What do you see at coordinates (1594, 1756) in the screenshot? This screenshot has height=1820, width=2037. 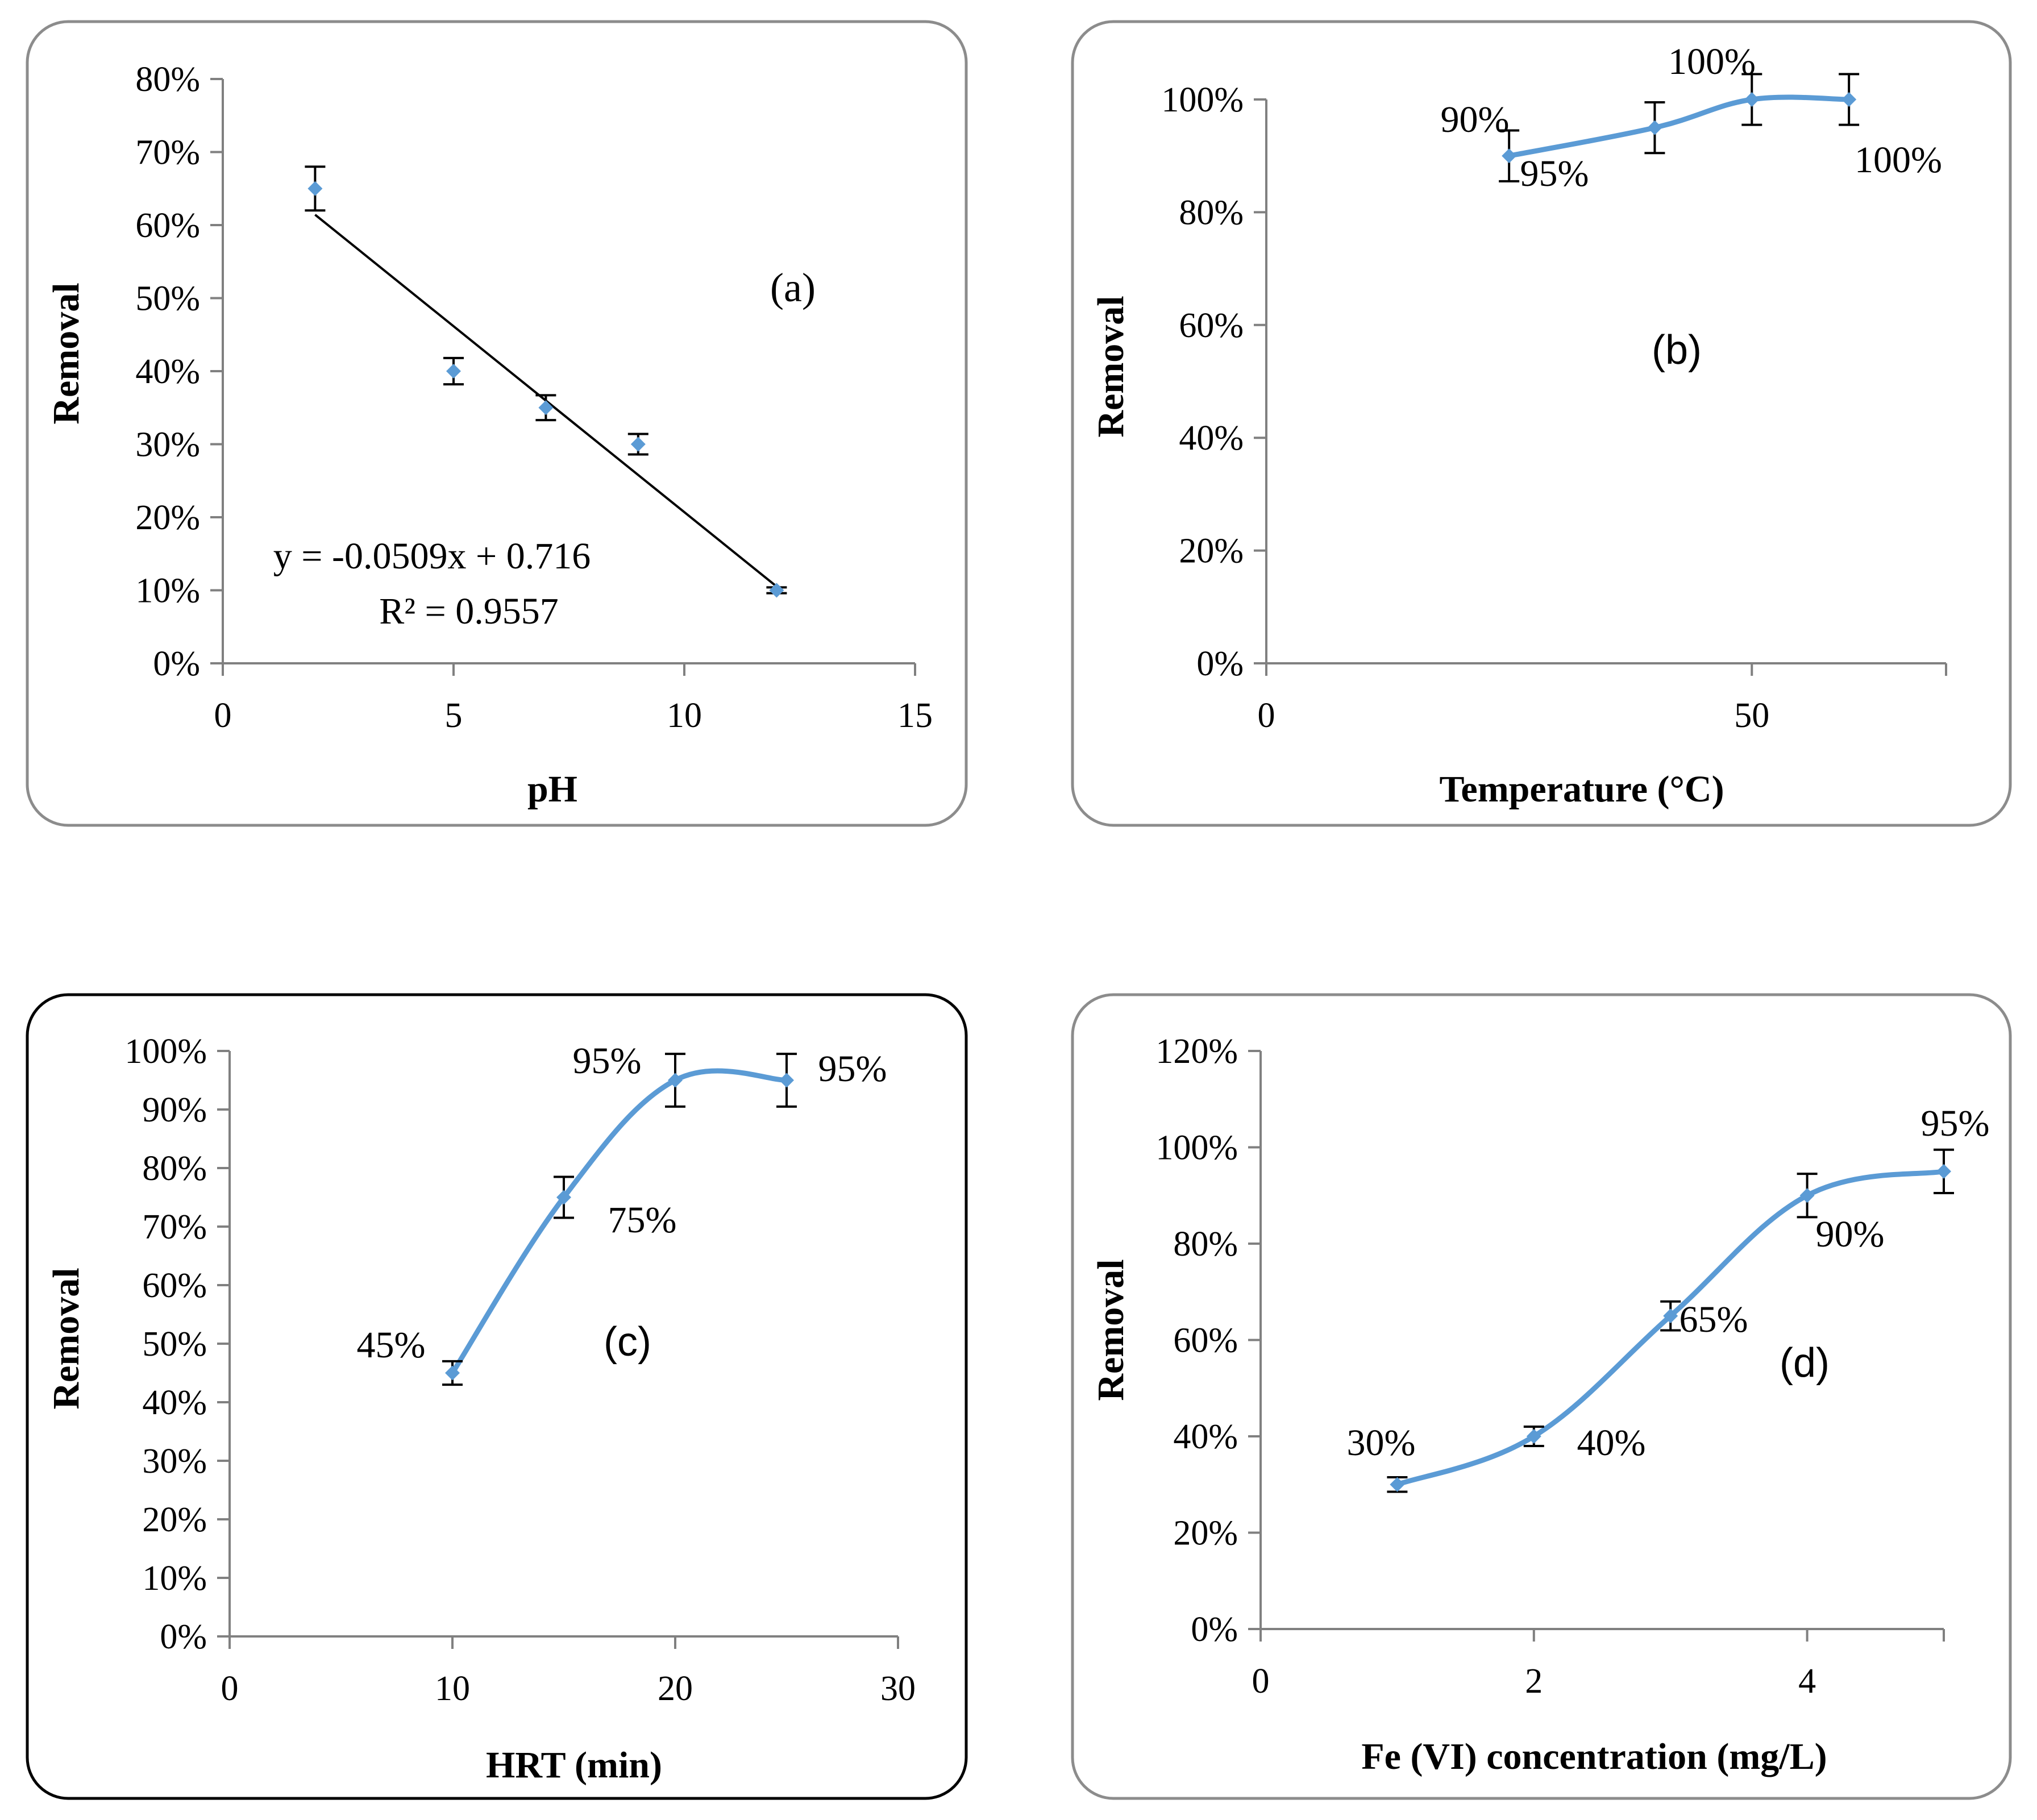 I see `x-axis-title: Fe (VI) concentration (mg/L)` at bounding box center [1594, 1756].